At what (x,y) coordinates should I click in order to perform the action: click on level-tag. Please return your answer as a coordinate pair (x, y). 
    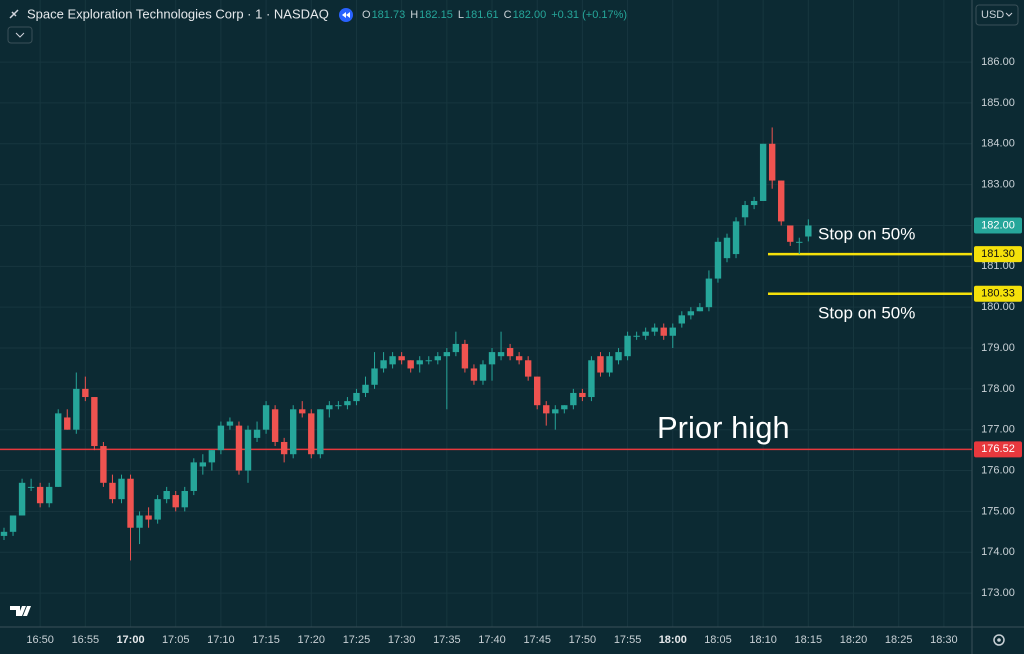
    Looking at the image, I should click on (998, 254).